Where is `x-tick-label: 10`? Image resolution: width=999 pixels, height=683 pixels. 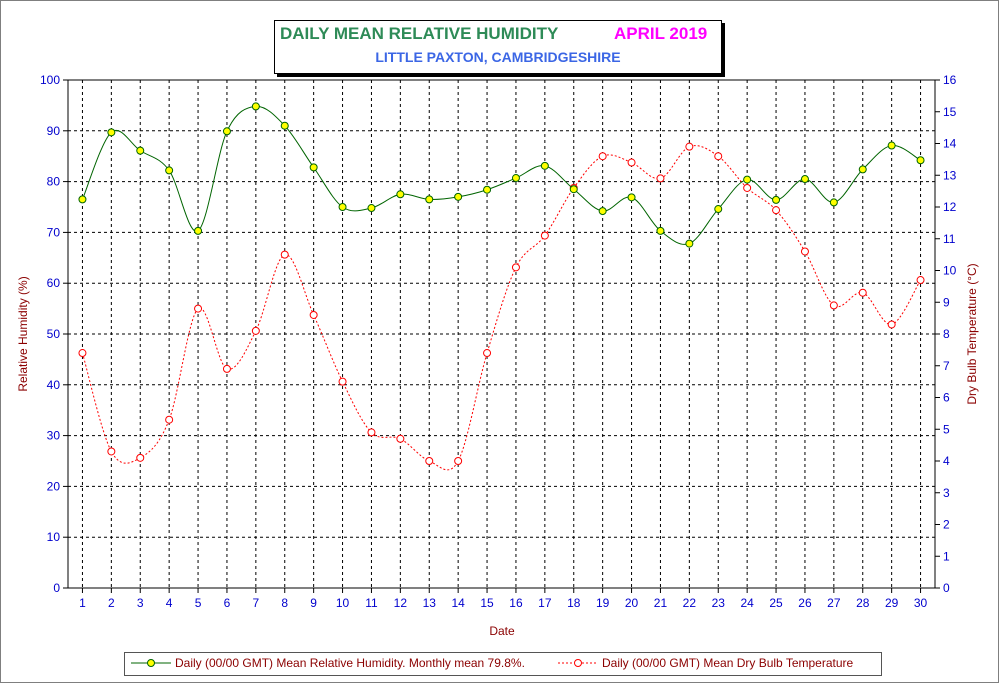 x-tick-label: 10 is located at coordinates (343, 603).